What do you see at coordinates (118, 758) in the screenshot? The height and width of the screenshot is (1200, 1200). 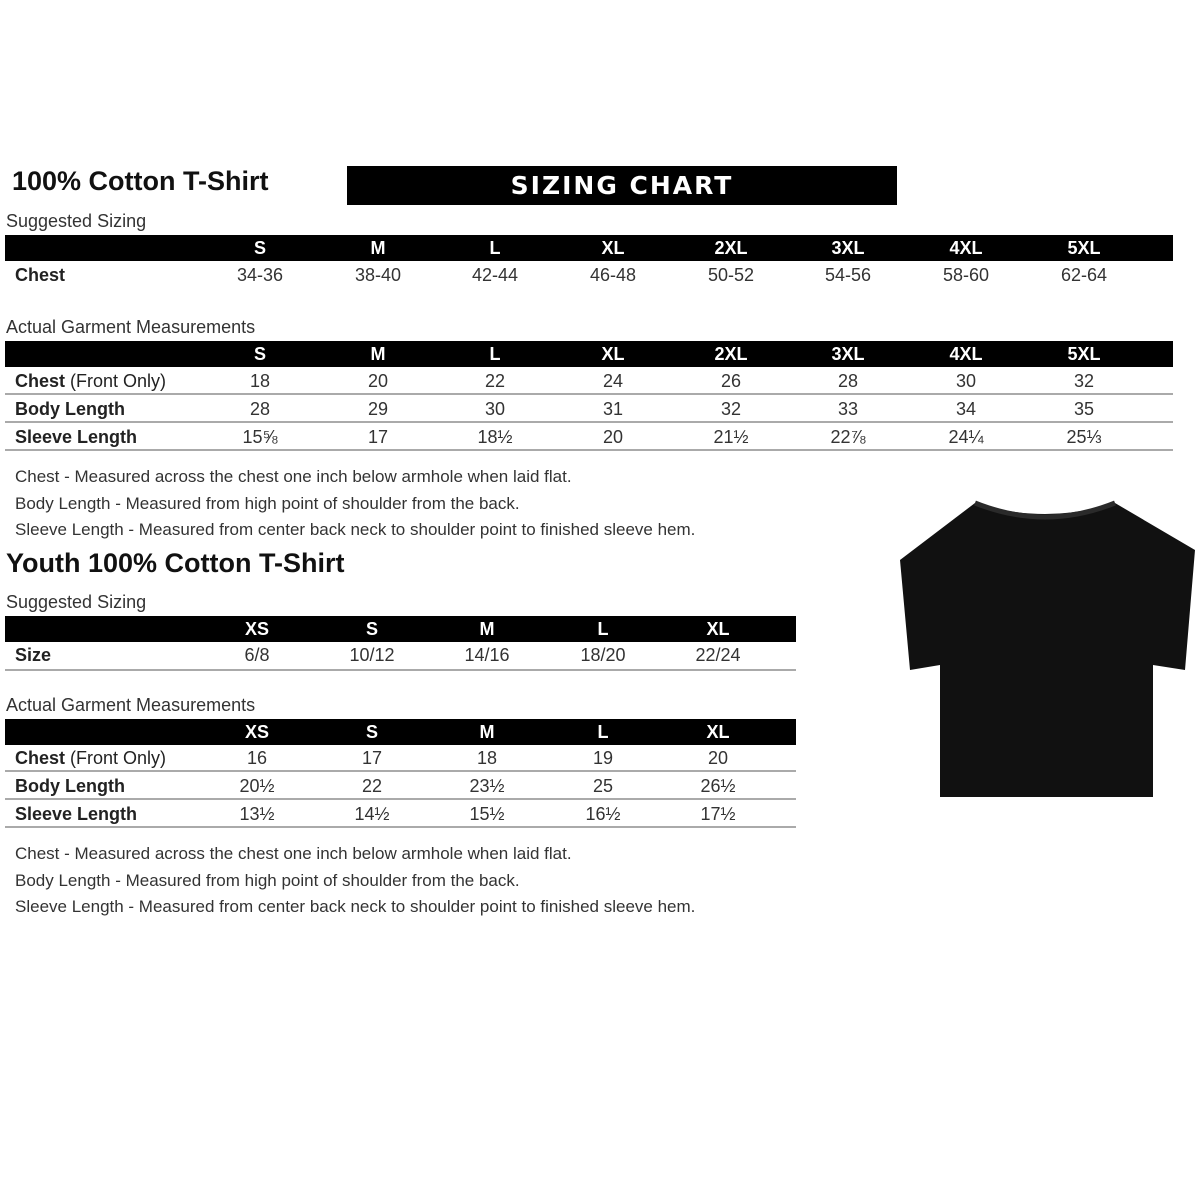 I see `row-label-sub: (Front Only)` at bounding box center [118, 758].